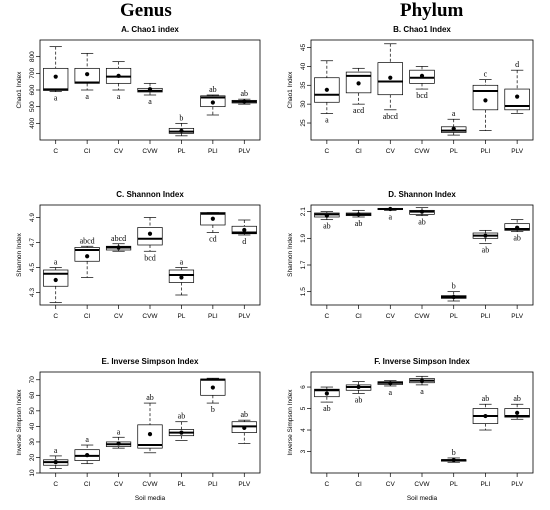 The image size is (550, 510). I want to click on significance-letter: c, so click(486, 74).